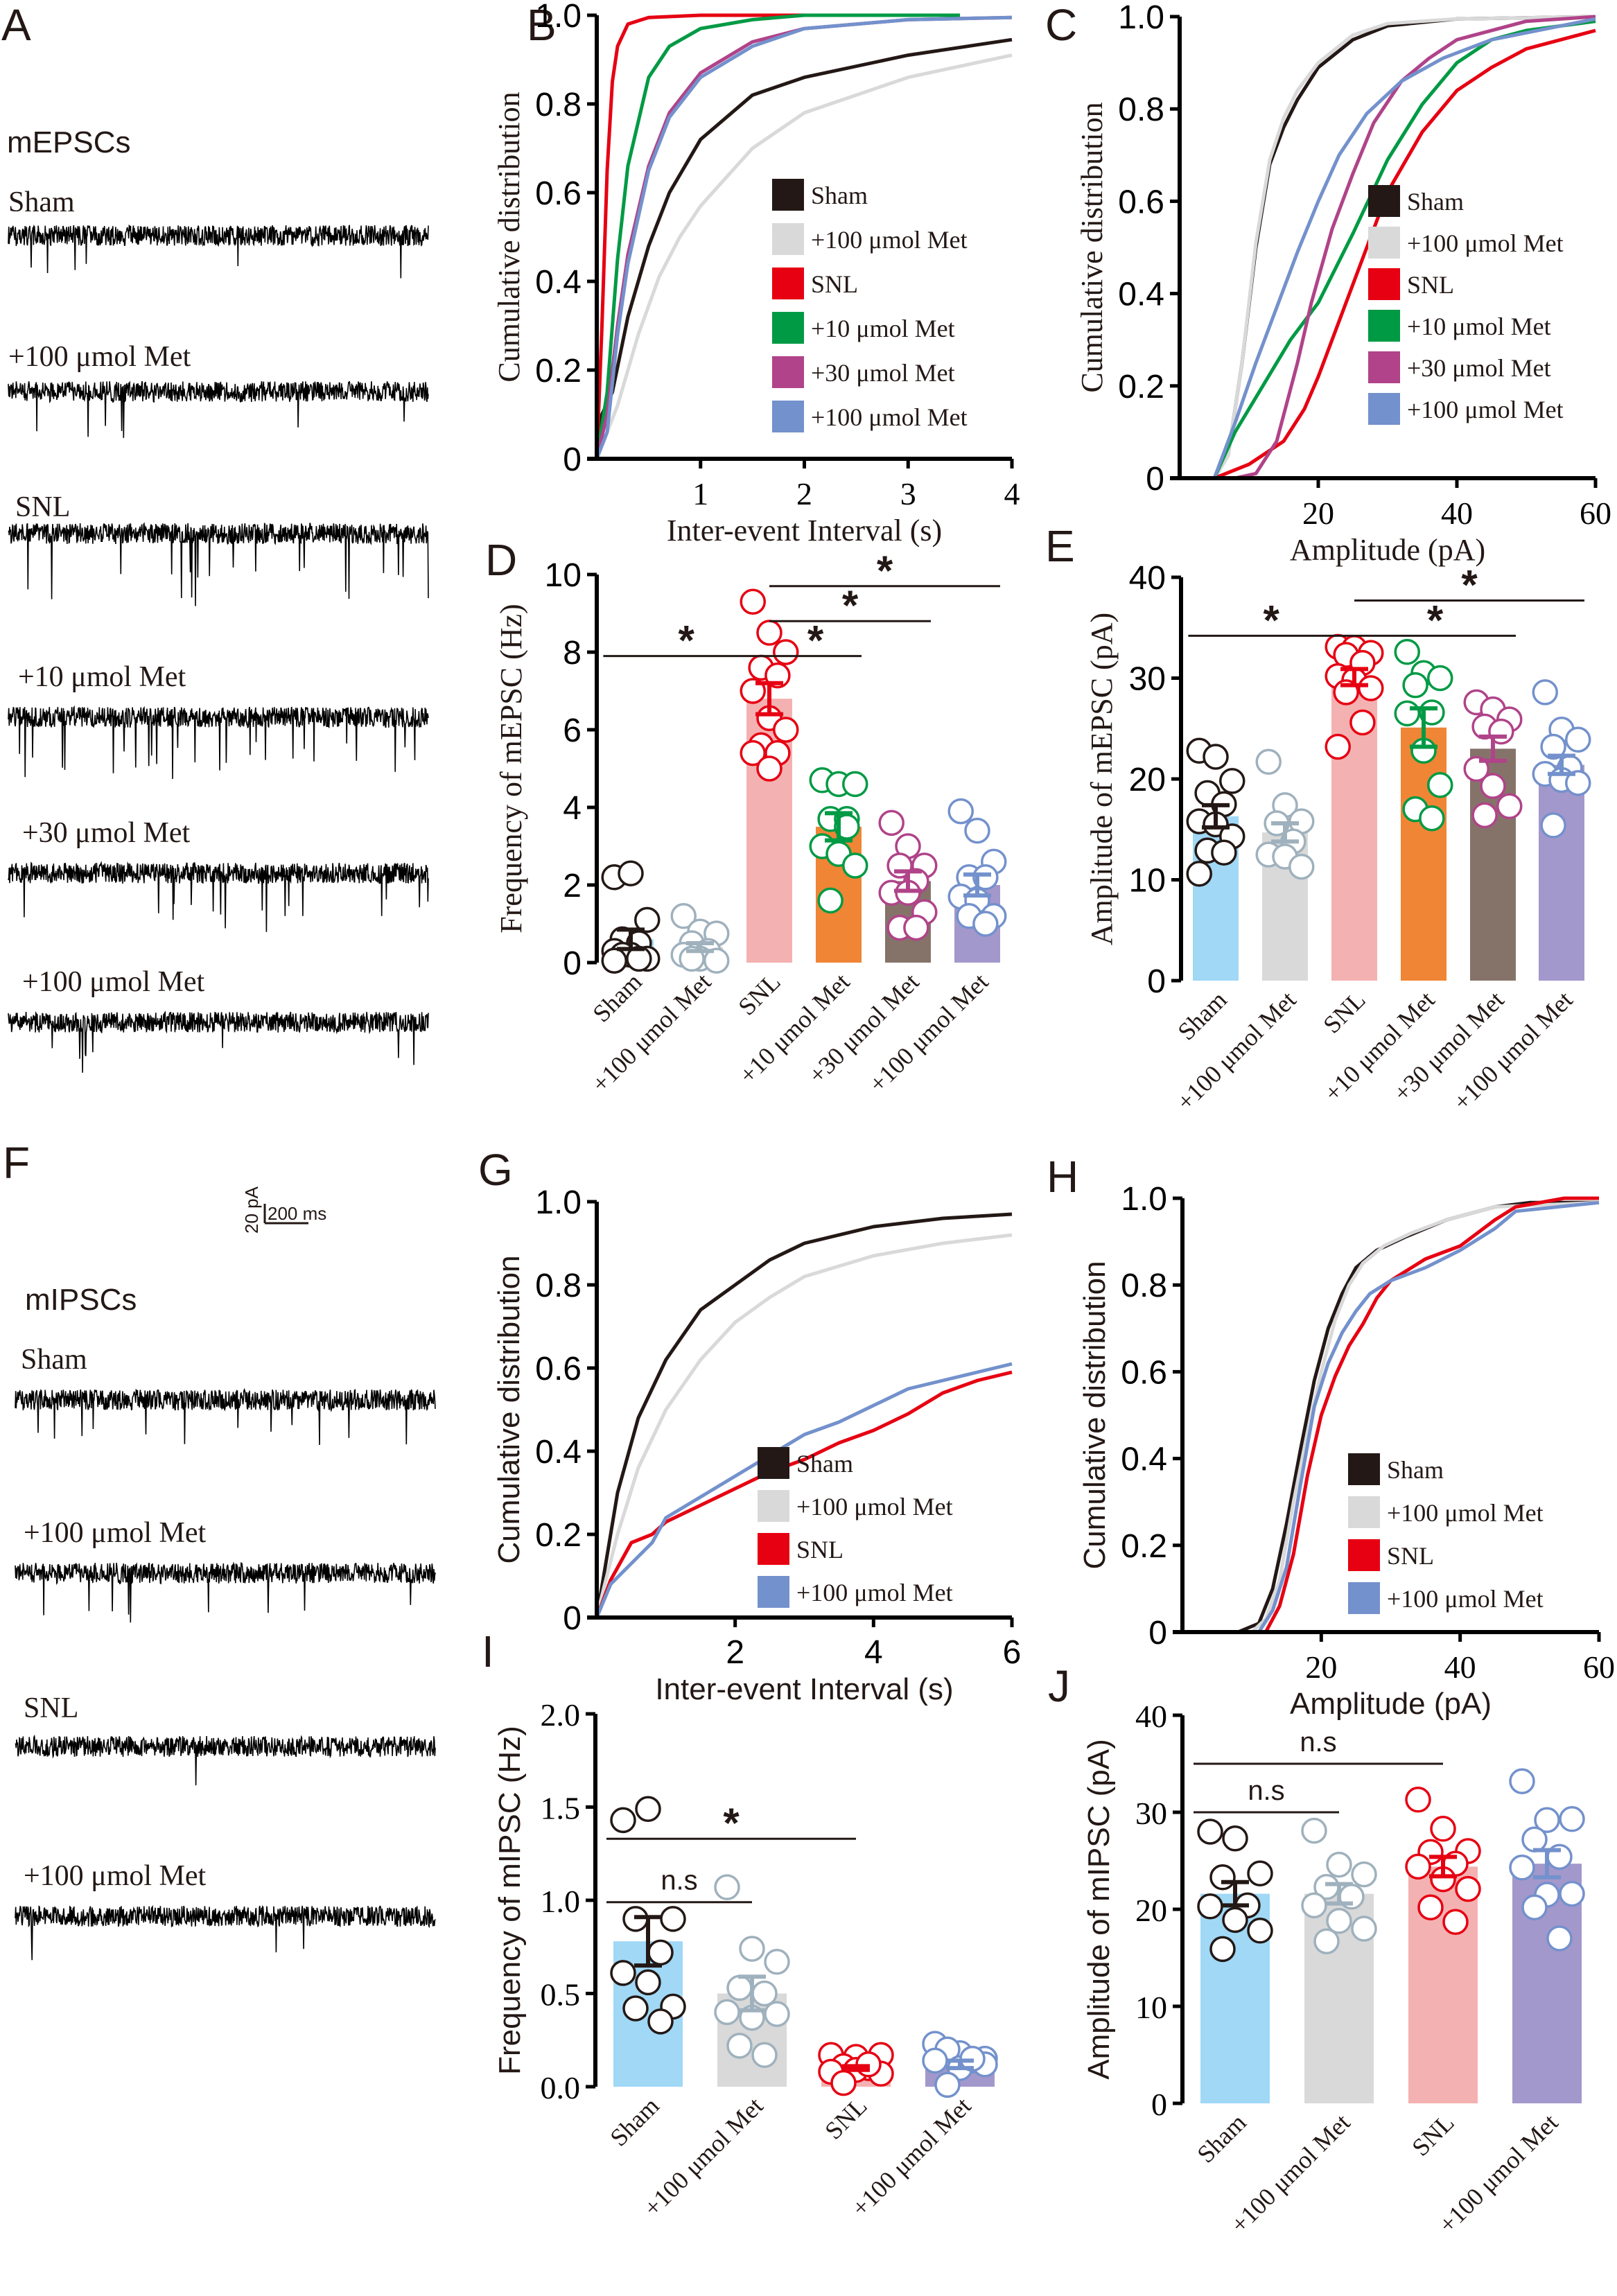  Describe the element at coordinates (68, 142) in the screenshot. I see `mepsc-section-title: mEPSCs` at that location.